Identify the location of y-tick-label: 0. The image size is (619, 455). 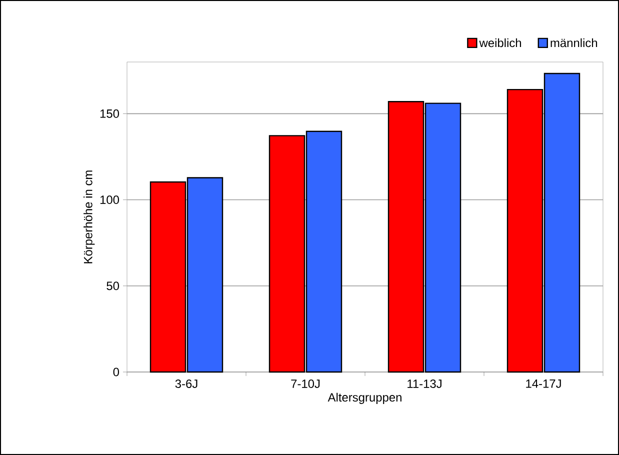
(116, 372).